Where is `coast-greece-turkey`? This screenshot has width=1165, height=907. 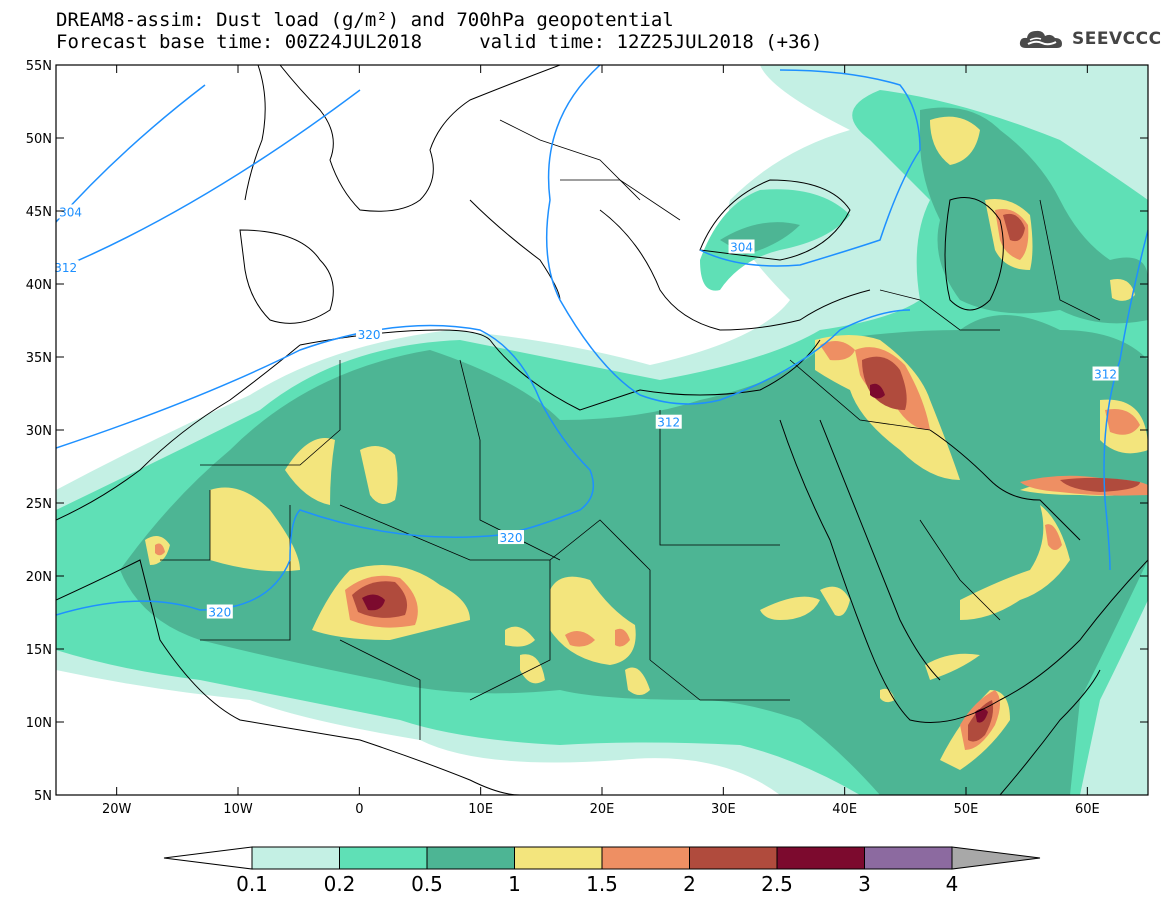 coast-greece-turkey is located at coordinates (735, 270).